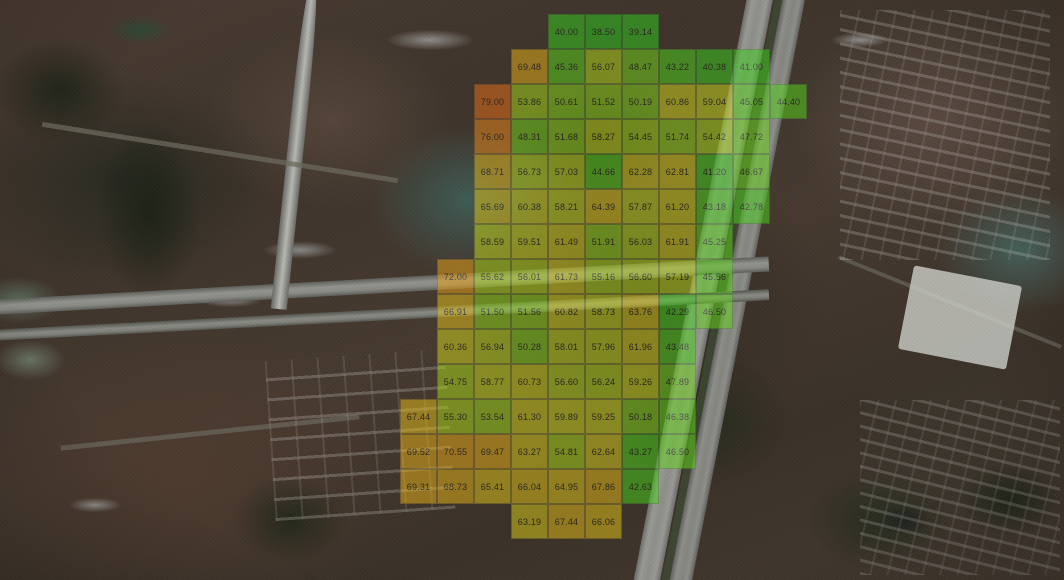 This screenshot has width=1064, height=580. Describe the element at coordinates (640, 346) in the screenshot. I see `heatmap-cell: 61.96` at that location.